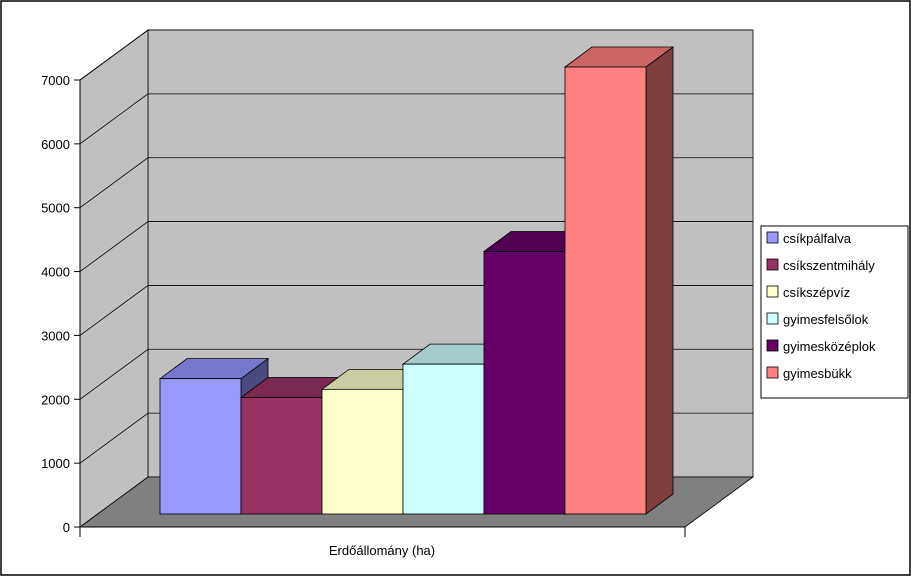 The height and width of the screenshot is (581, 911). I want to click on y-tick-label: 3000, so click(55, 335).